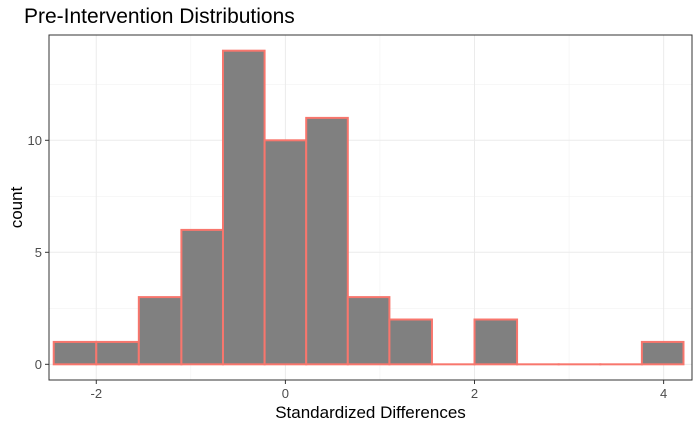 The image size is (700, 432). What do you see at coordinates (38, 364) in the screenshot?
I see `y-tick-label: 0` at bounding box center [38, 364].